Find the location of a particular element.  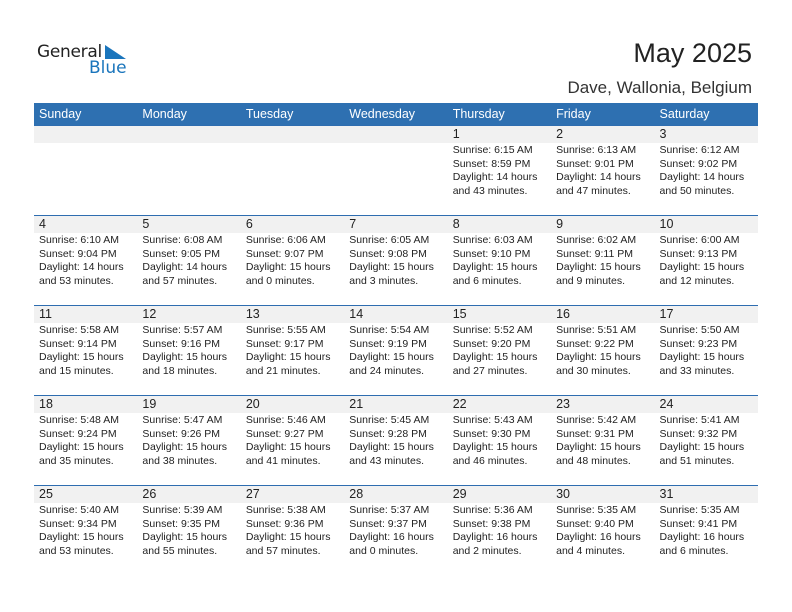

sunrise-text: Sunrise: 6:15 AM is located at coordinates (492, 150).